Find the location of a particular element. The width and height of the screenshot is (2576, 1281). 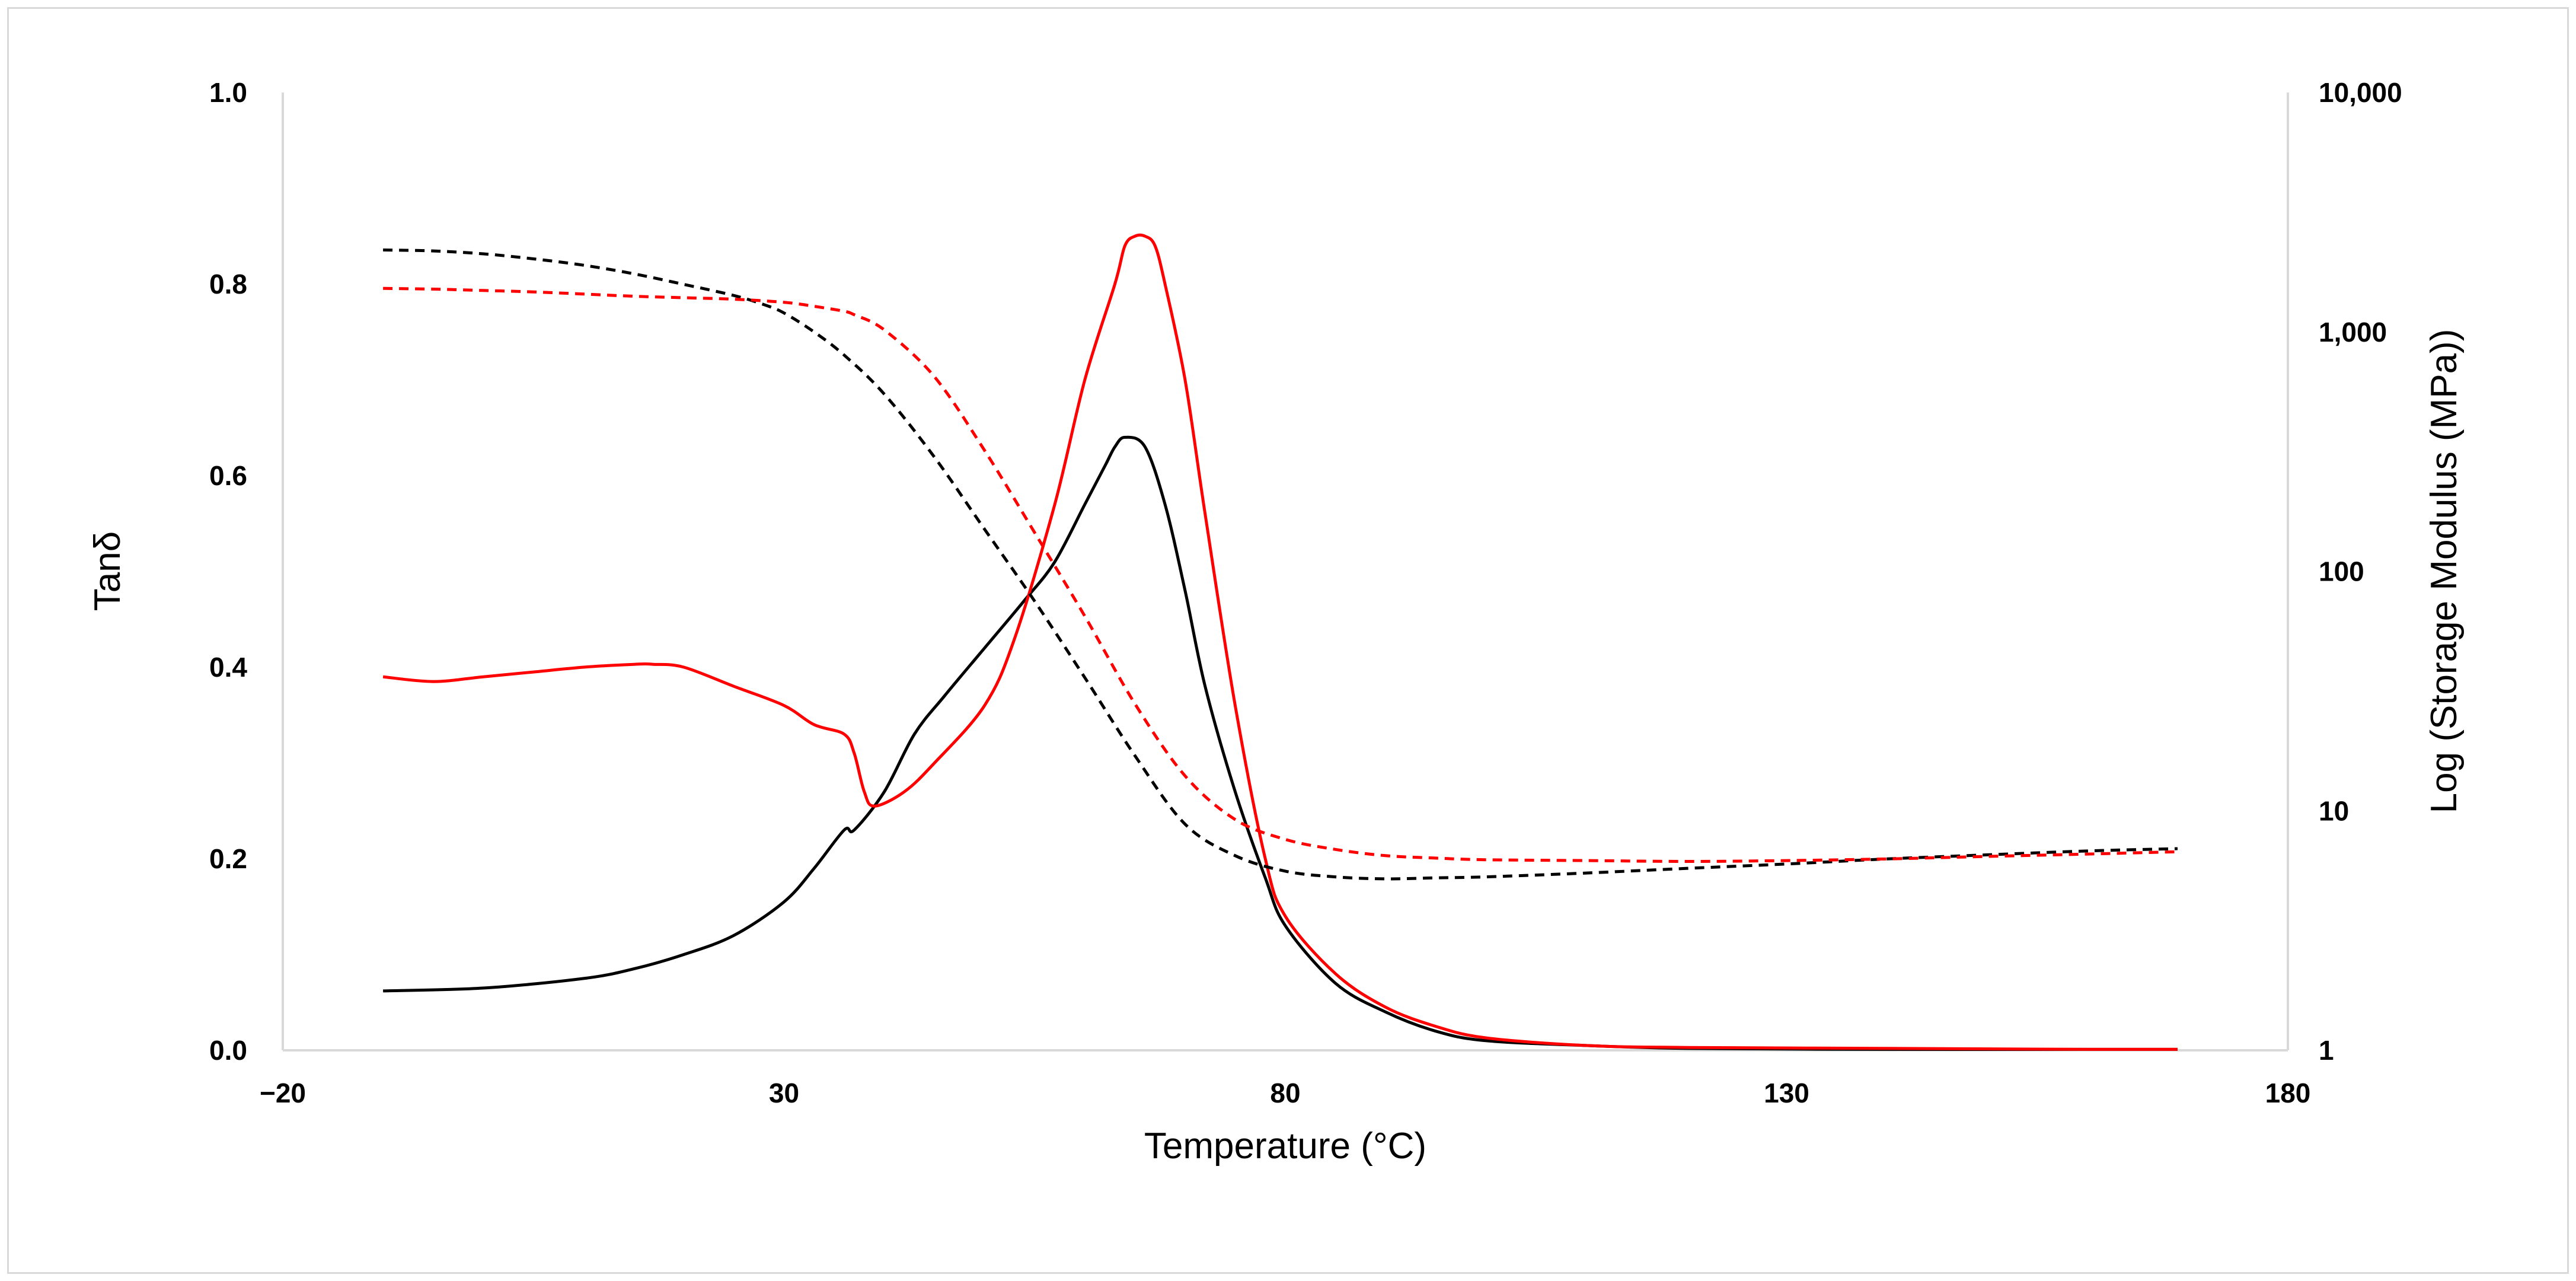

x-tick-label: 180 is located at coordinates (2288, 1093).